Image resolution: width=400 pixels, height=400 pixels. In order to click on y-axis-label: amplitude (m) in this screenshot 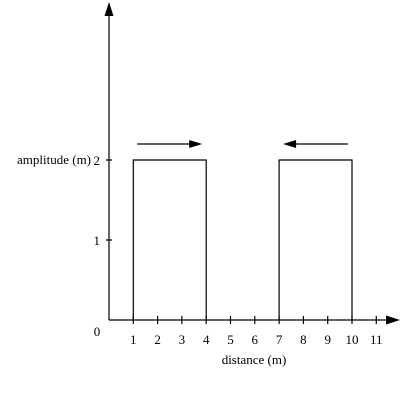, I will do `click(54, 159)`.